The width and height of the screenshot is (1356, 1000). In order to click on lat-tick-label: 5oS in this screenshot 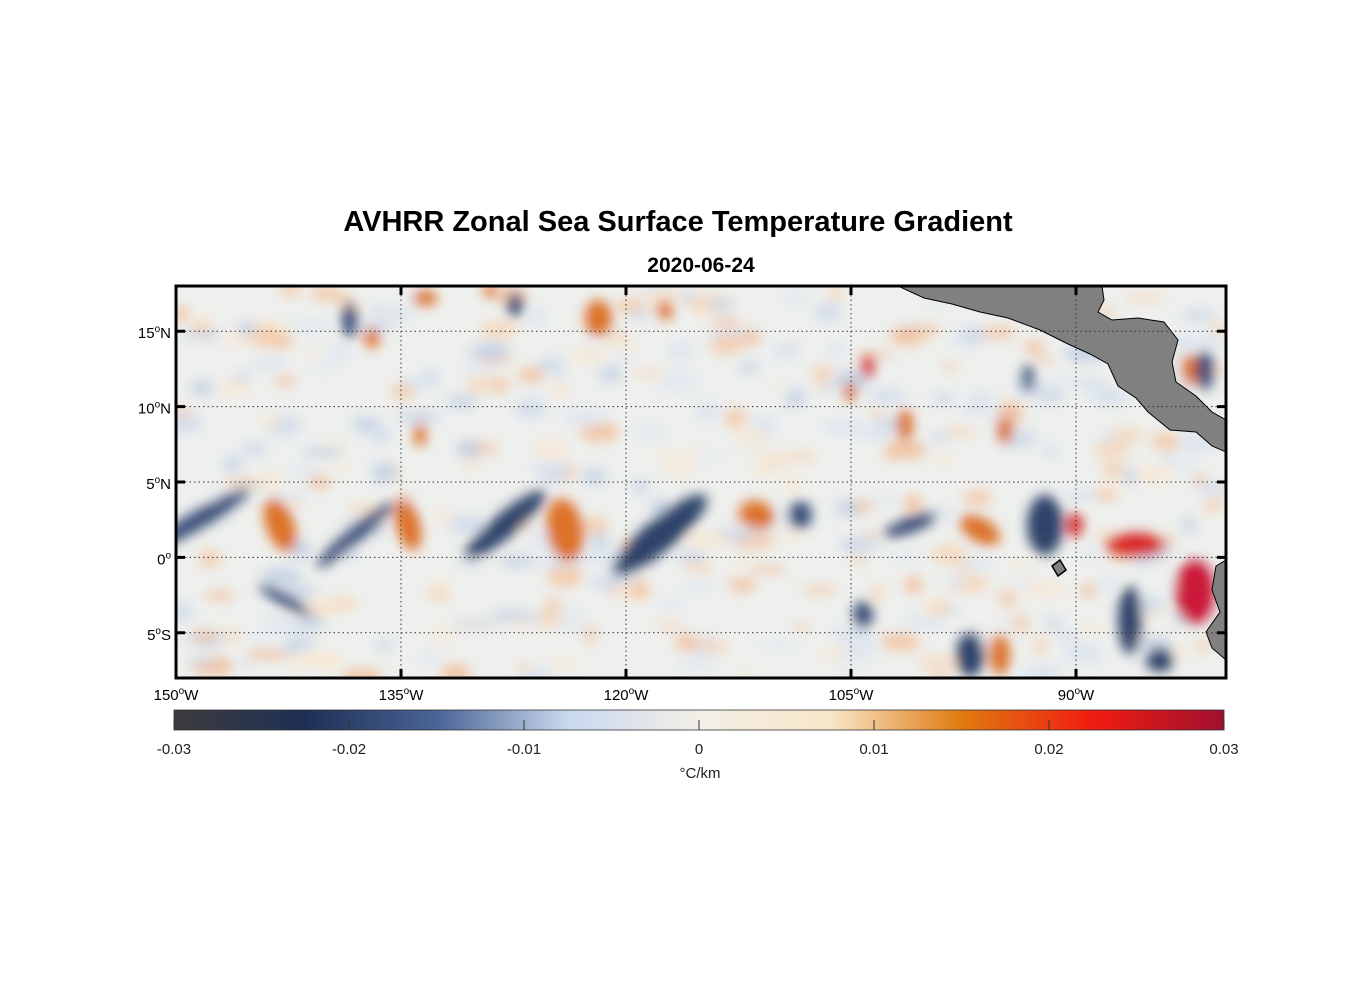, I will do `click(159, 635)`.